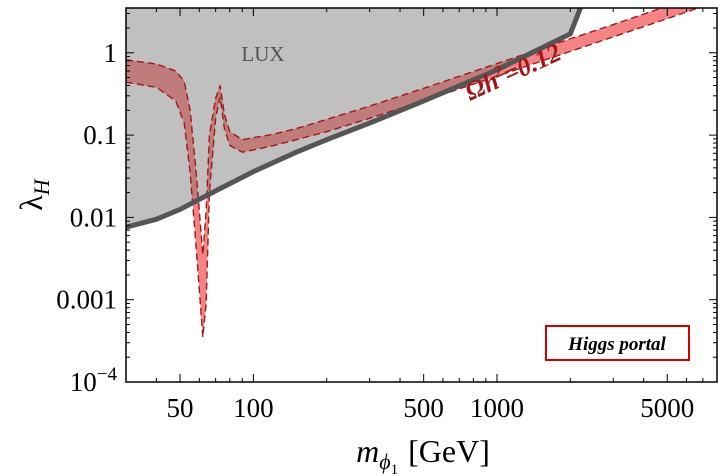  Describe the element at coordinates (667, 408) in the screenshot. I see `x-tick-label: 5000` at that location.